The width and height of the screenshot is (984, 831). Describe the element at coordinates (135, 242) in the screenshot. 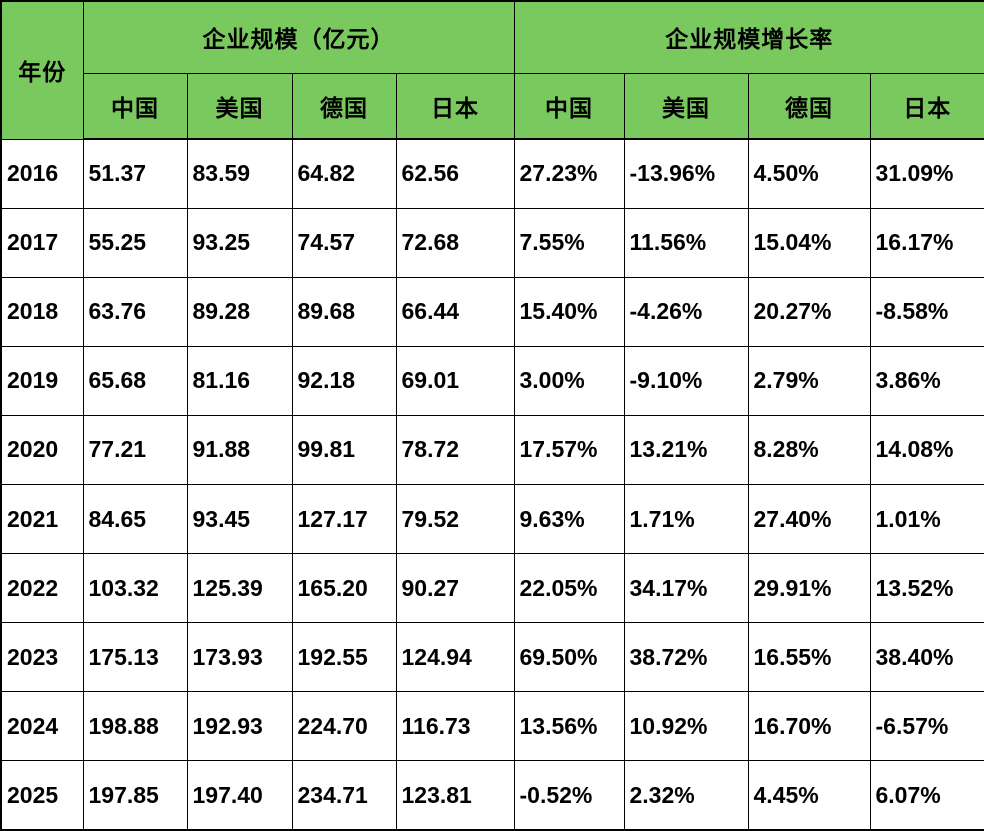

I see `scale-cell: 55.25` at that location.